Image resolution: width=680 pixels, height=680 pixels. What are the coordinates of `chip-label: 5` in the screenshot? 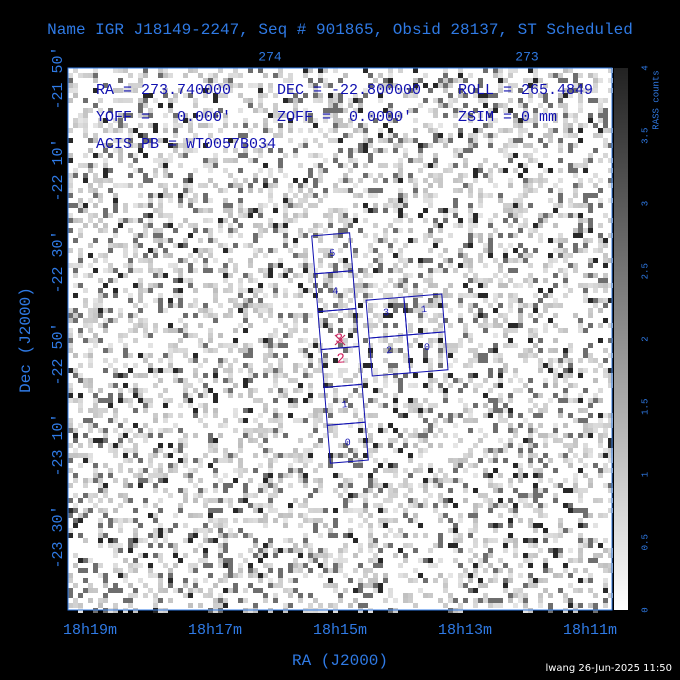 It's located at (332, 254).